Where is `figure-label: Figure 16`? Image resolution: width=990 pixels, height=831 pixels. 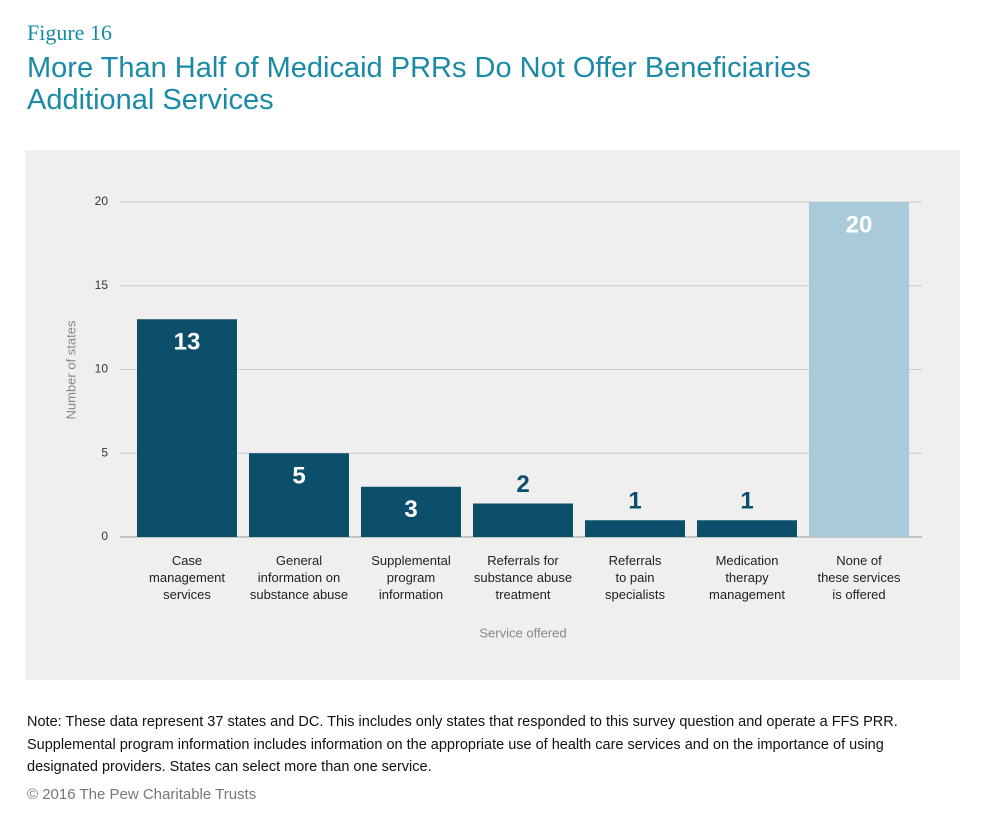
figure-label: Figure 16 is located at coordinates (69, 32).